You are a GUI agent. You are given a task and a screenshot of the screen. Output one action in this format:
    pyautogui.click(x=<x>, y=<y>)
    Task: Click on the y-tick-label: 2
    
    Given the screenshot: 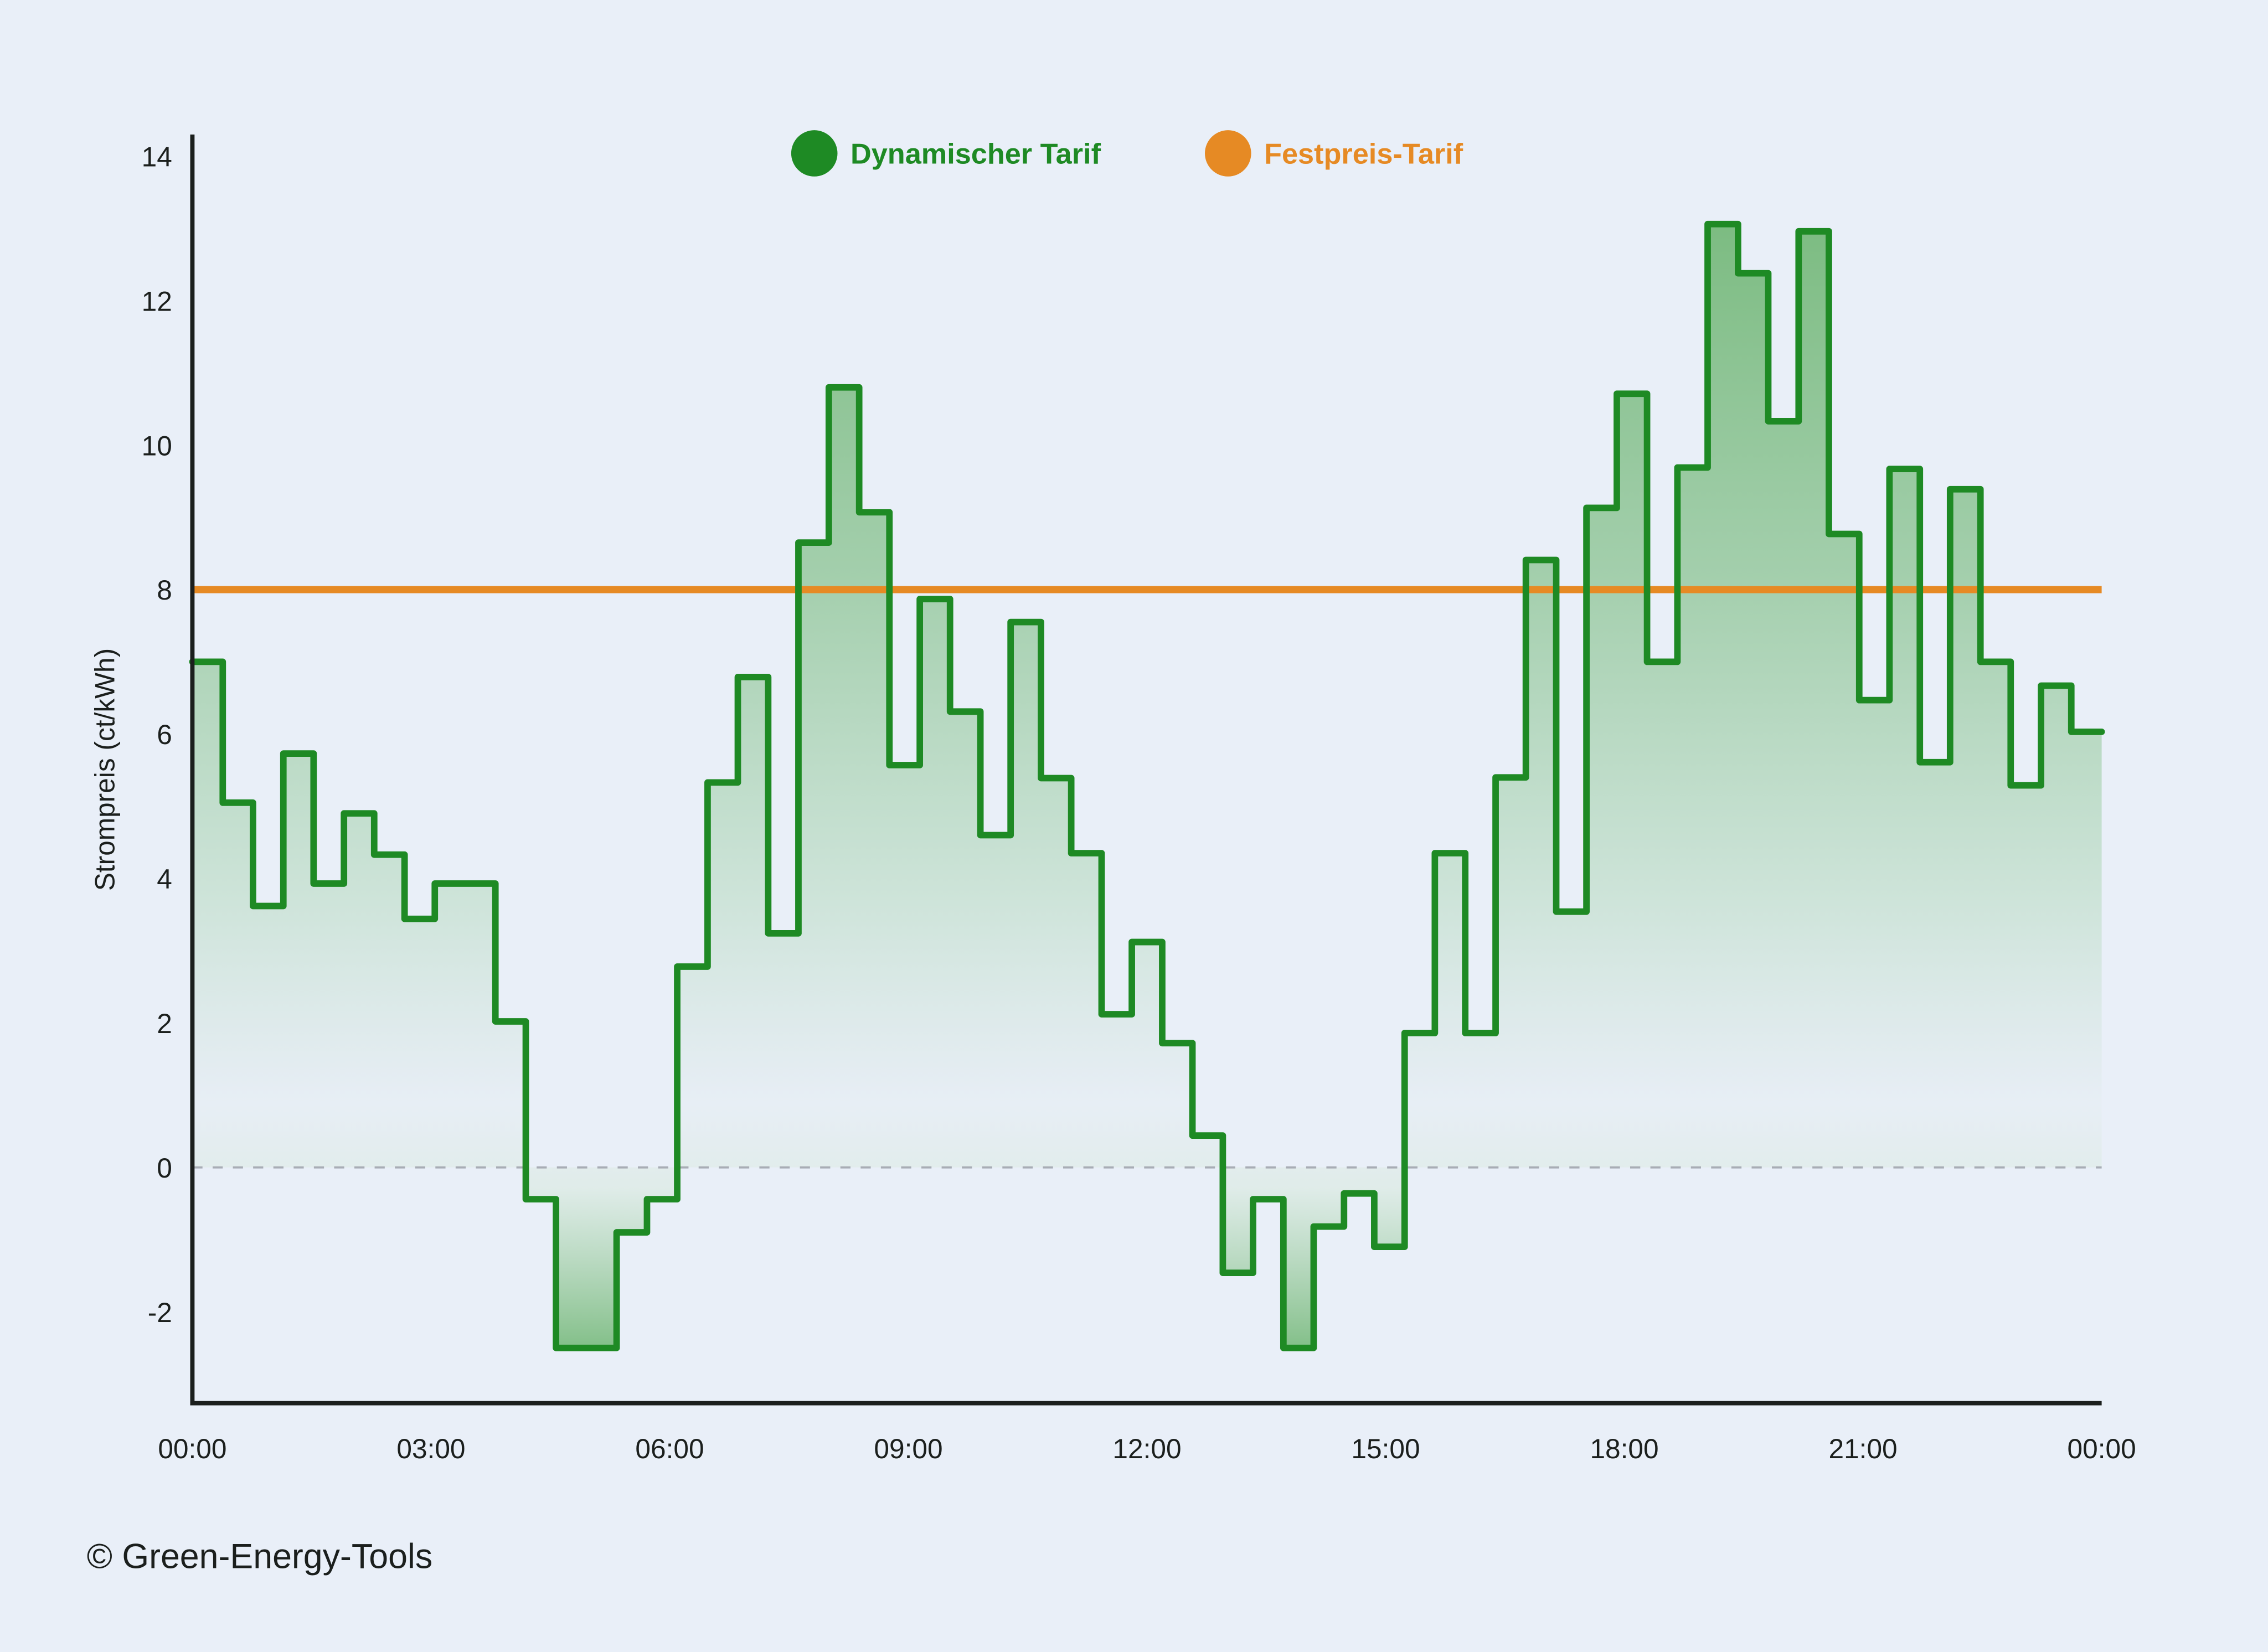 What is the action you would take?
    pyautogui.click(x=164, y=1023)
    